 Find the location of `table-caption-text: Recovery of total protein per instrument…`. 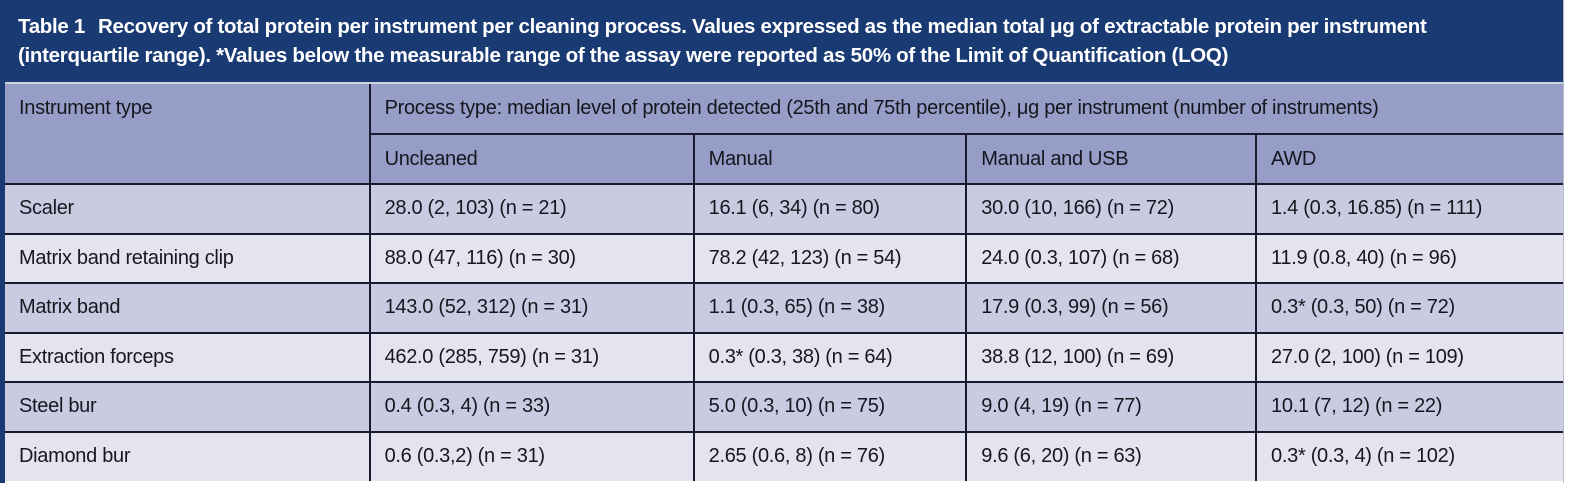

table-caption-text: Recovery of total protein per instrument… is located at coordinates (722, 41).